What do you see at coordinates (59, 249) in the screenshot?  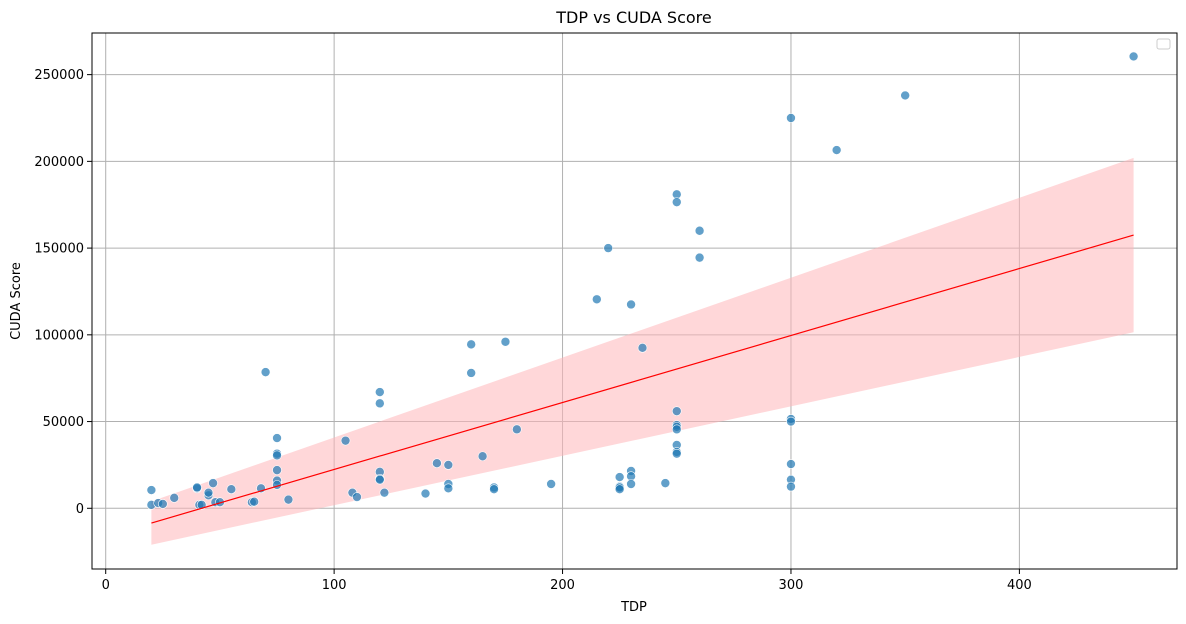 I see `y-tick-label: 150000` at bounding box center [59, 249].